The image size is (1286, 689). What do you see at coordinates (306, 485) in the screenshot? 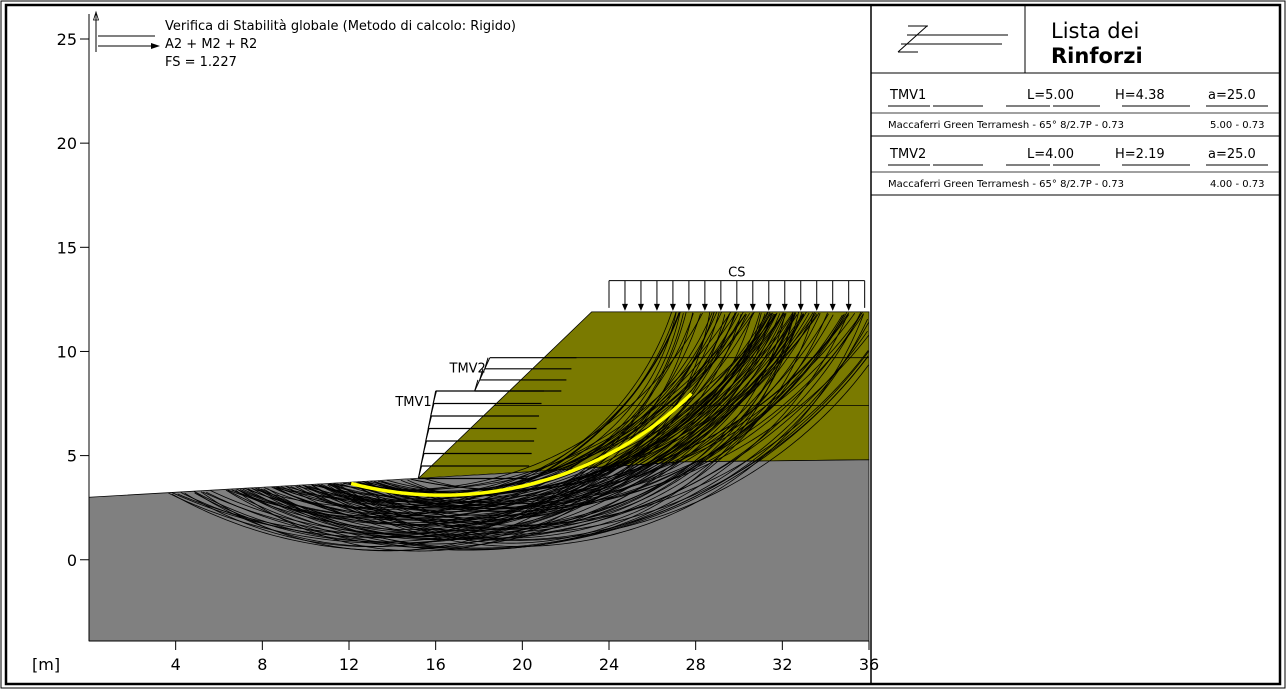
I see `foundation-top-wedge` at bounding box center [306, 485].